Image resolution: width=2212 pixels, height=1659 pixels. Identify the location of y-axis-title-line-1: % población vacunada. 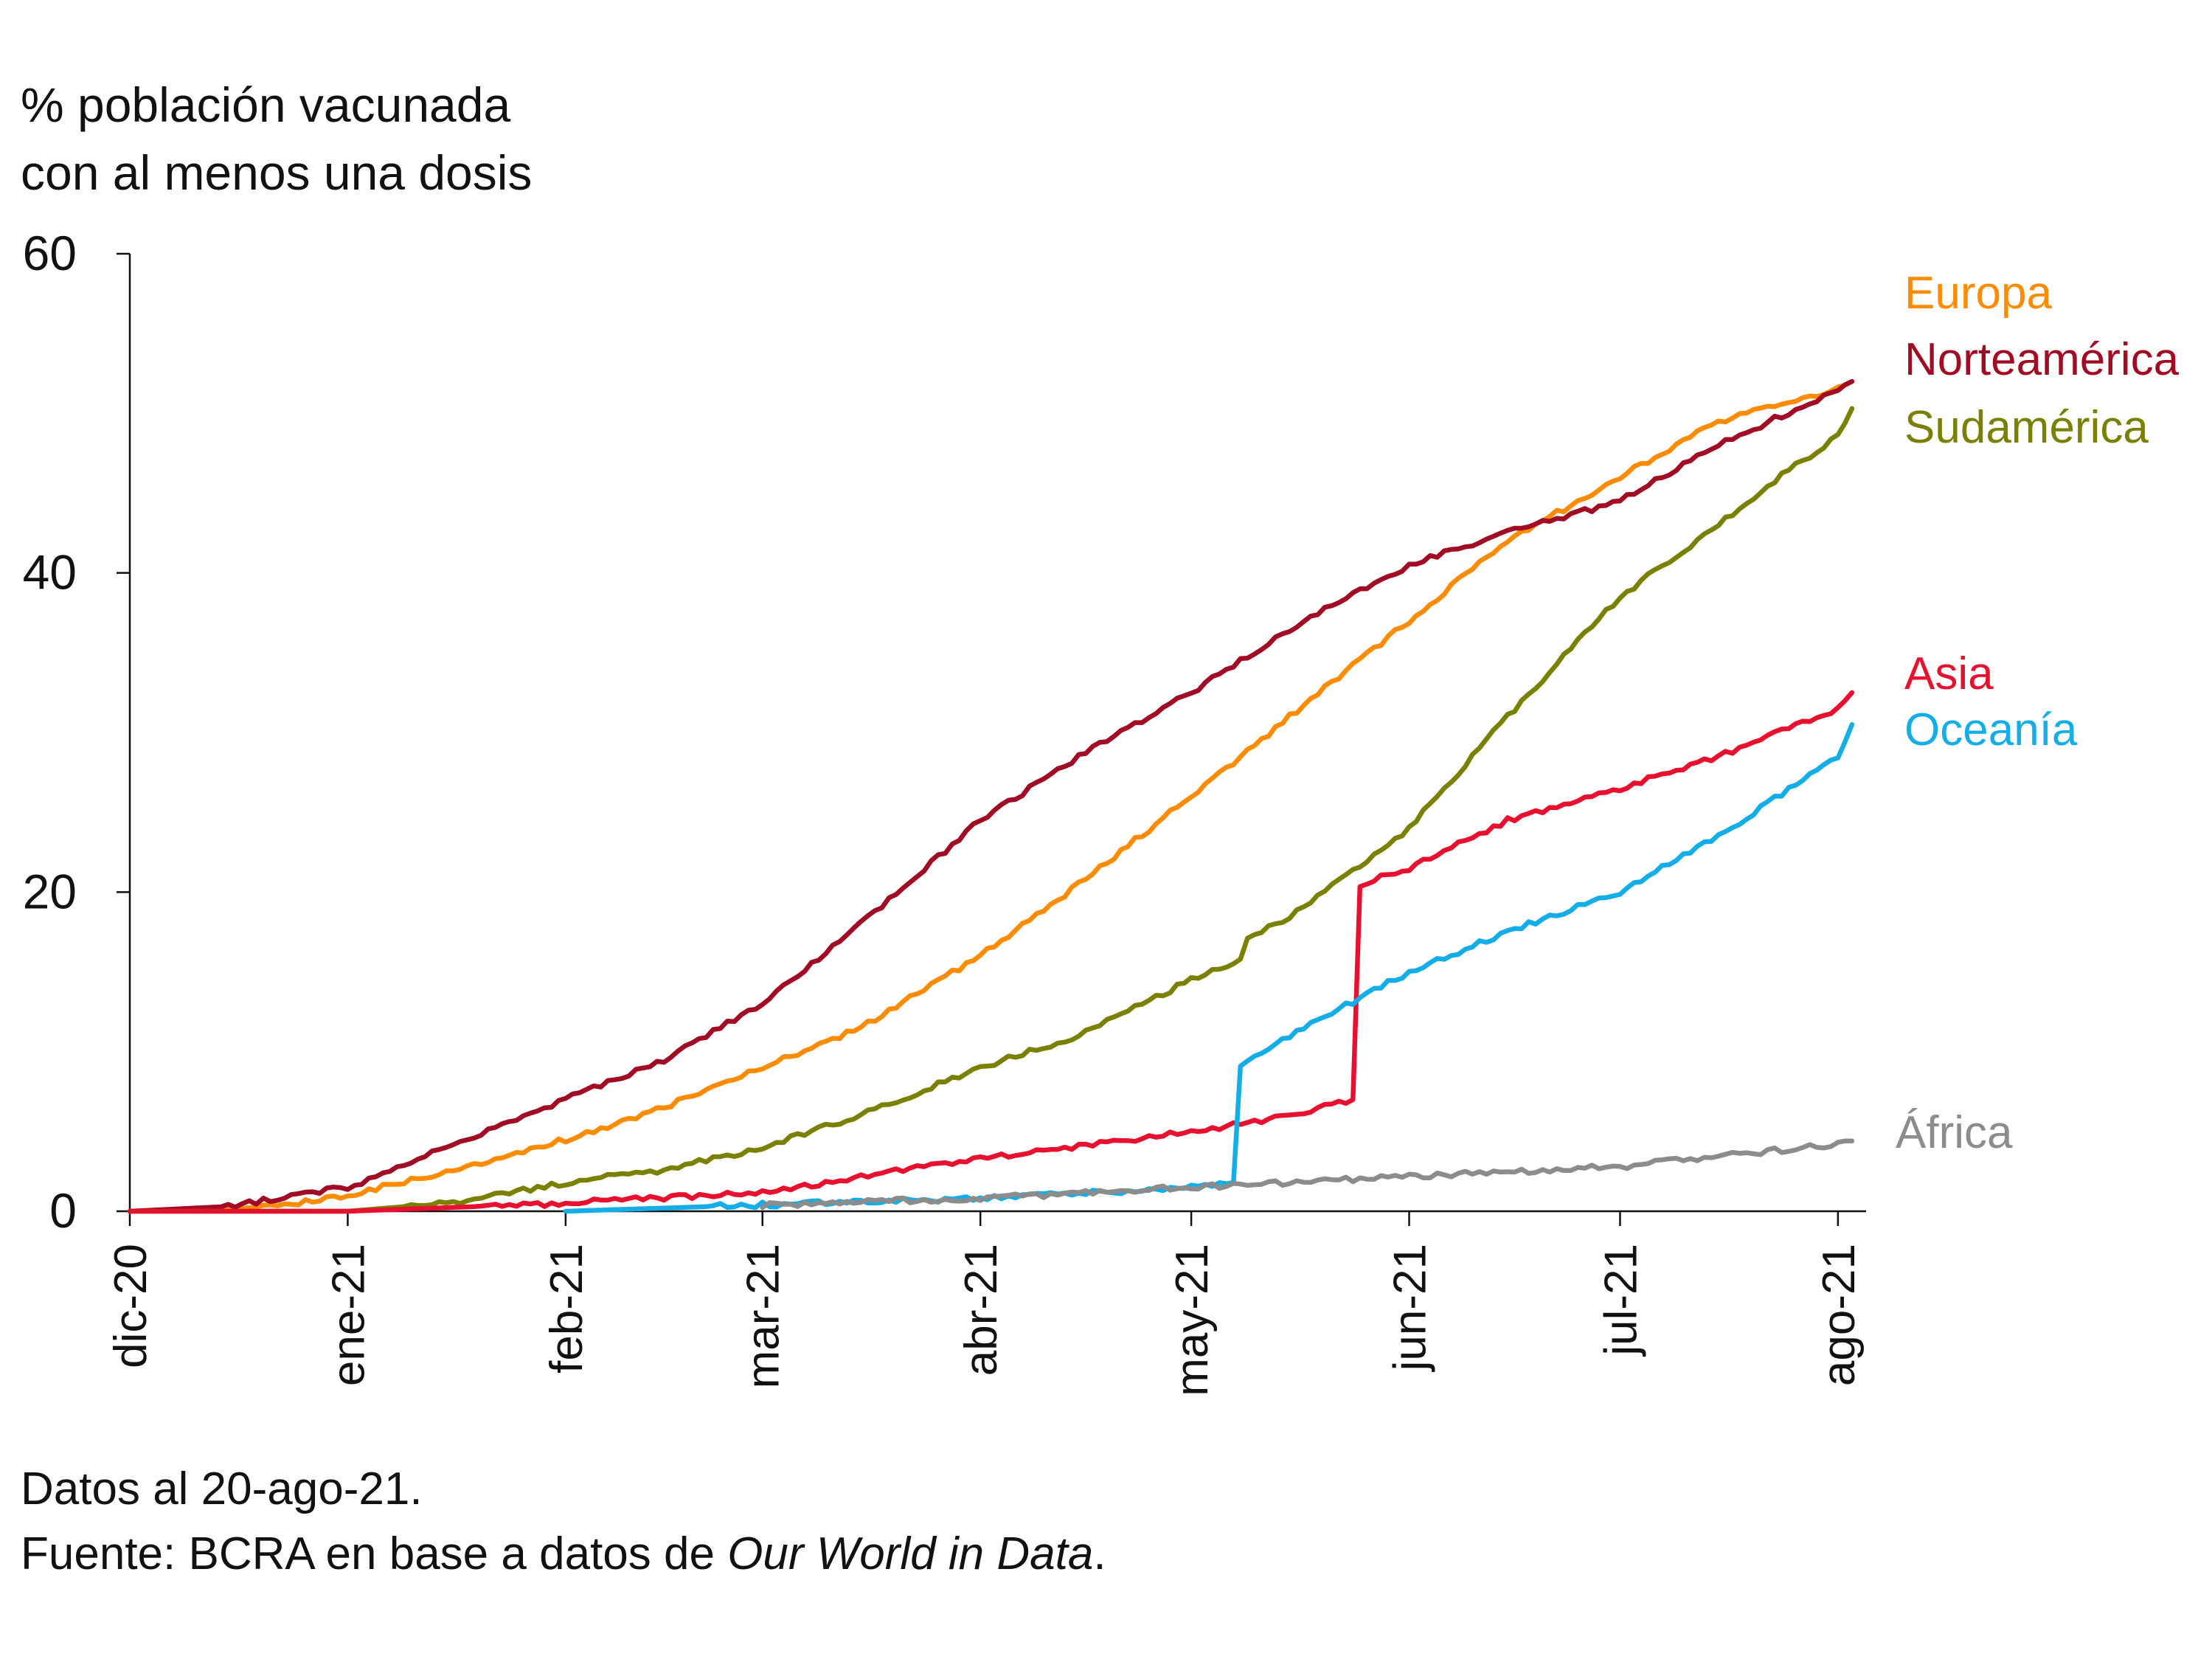
(266, 104).